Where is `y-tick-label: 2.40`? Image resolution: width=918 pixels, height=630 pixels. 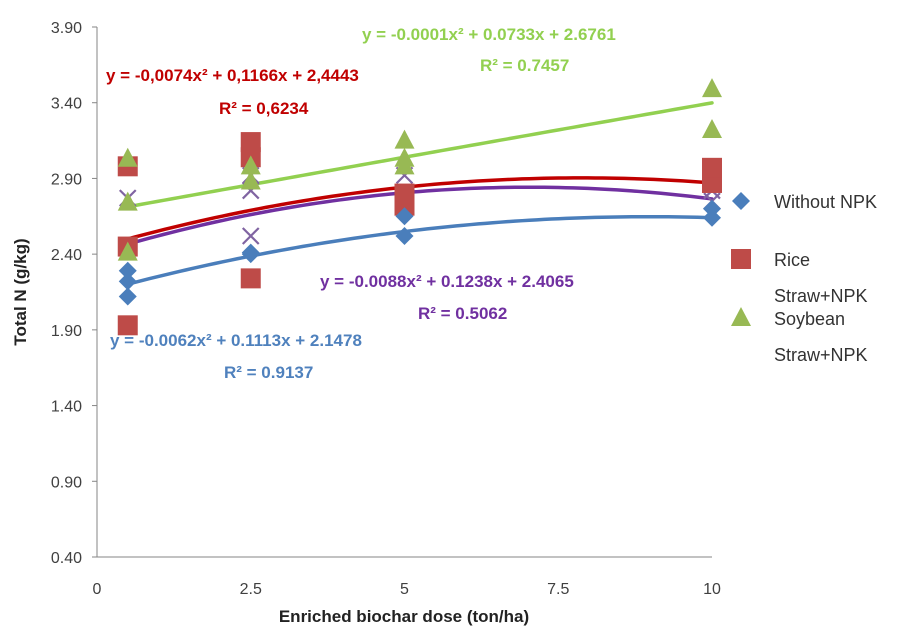
y-tick-label: 2.40 is located at coordinates (66, 255).